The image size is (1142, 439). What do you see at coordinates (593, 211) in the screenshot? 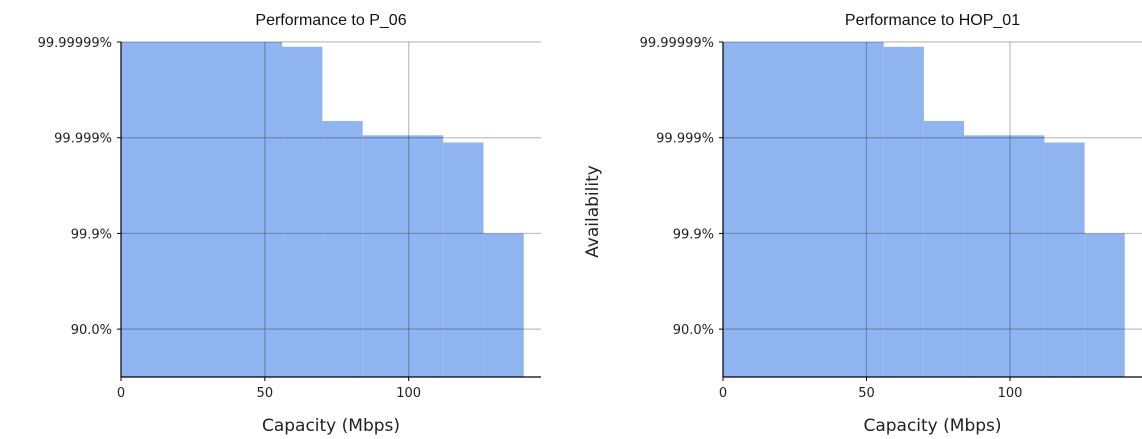
I see `y-axis-label: Availability` at bounding box center [593, 211].